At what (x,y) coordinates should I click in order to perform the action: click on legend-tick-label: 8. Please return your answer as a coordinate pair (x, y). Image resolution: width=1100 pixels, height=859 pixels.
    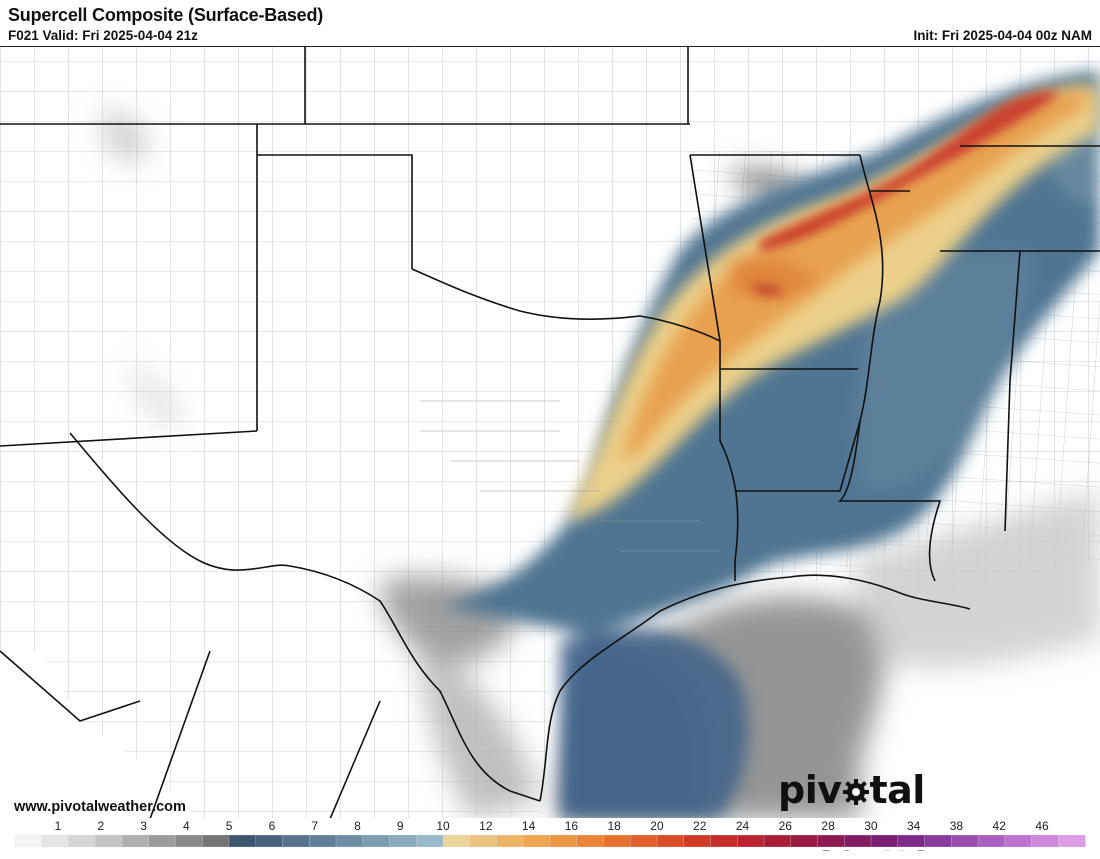
    Looking at the image, I should click on (357, 826).